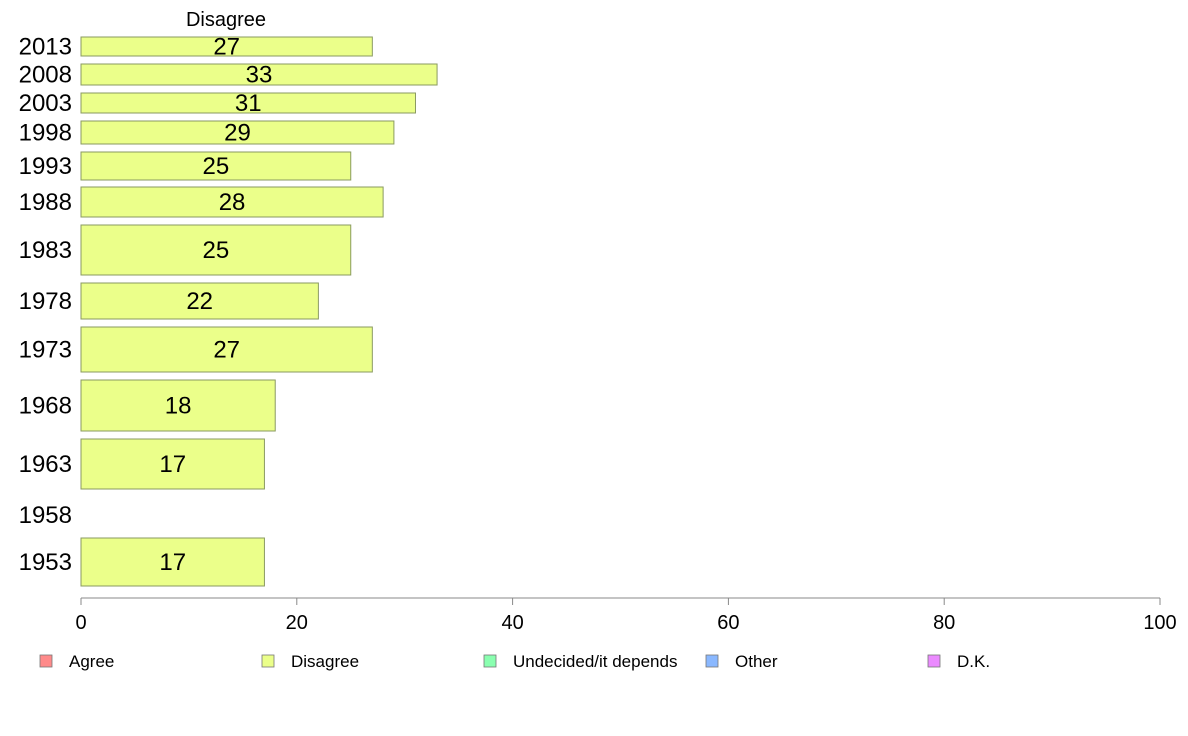 Image resolution: width=1188 pixels, height=736 pixels. What do you see at coordinates (45, 515) in the screenshot?
I see `category-label: 1958` at bounding box center [45, 515].